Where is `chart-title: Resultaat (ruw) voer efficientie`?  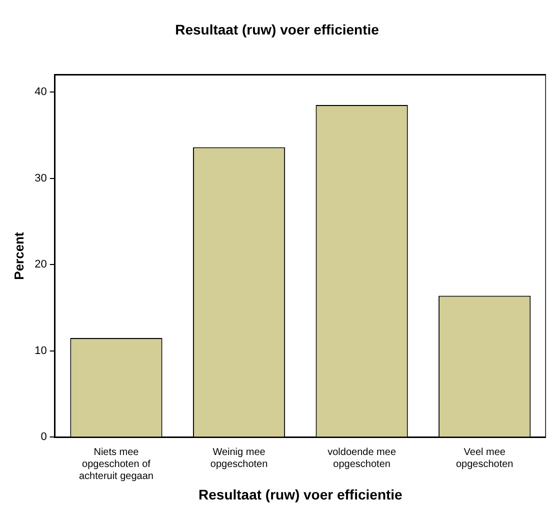 chart-title: Resultaat (ruw) voer efficientie is located at coordinates (277, 29).